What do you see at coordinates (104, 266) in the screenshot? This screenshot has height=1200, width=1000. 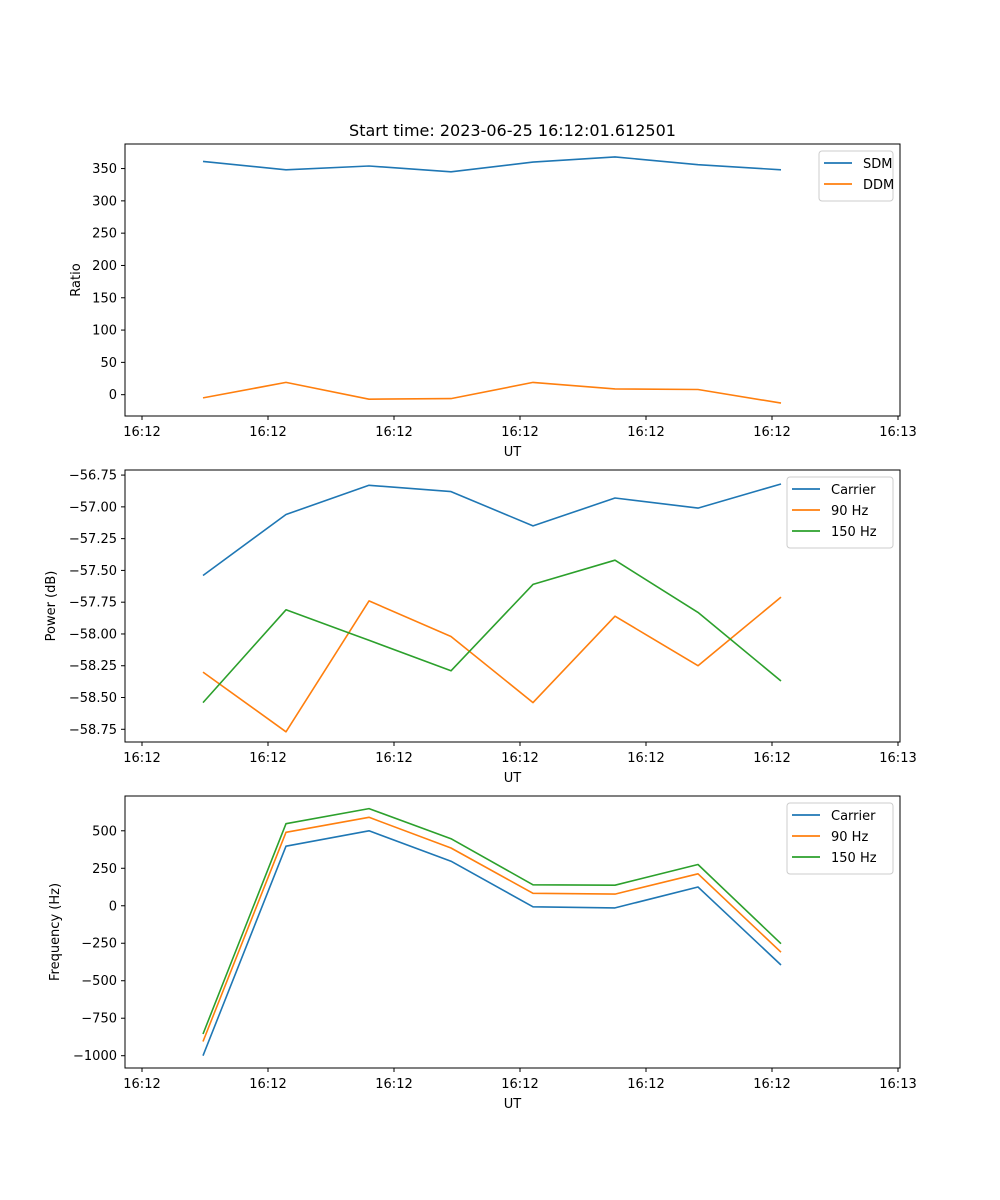 I see `y-tick-label: 200` at bounding box center [104, 266].